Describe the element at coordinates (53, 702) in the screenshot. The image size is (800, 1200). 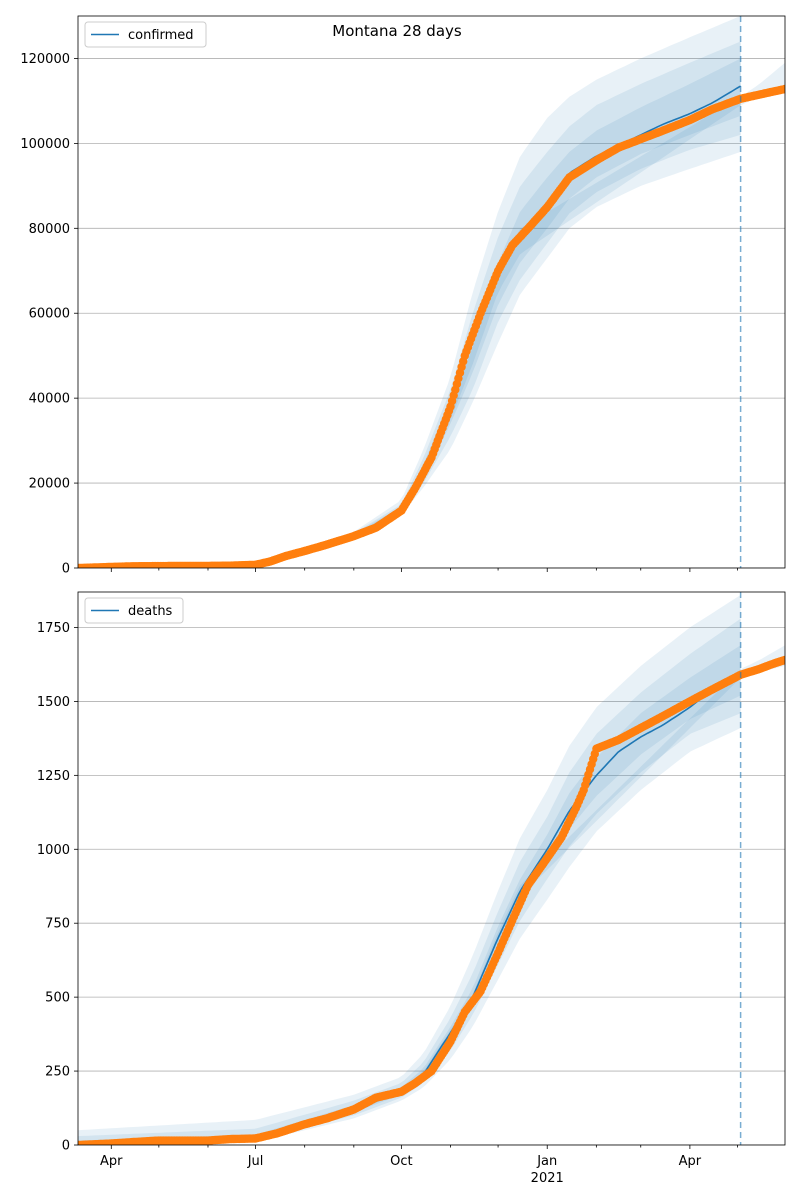
I see `y-tick-label: 1500` at that location.